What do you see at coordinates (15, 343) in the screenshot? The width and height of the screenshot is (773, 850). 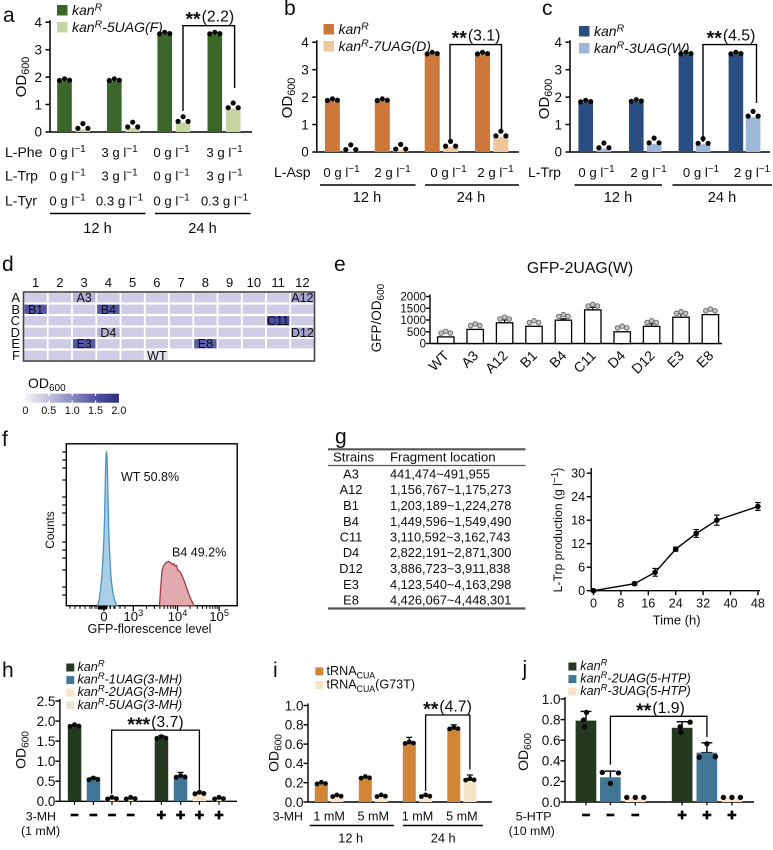 I see `svg-text: E` at bounding box center [15, 343].